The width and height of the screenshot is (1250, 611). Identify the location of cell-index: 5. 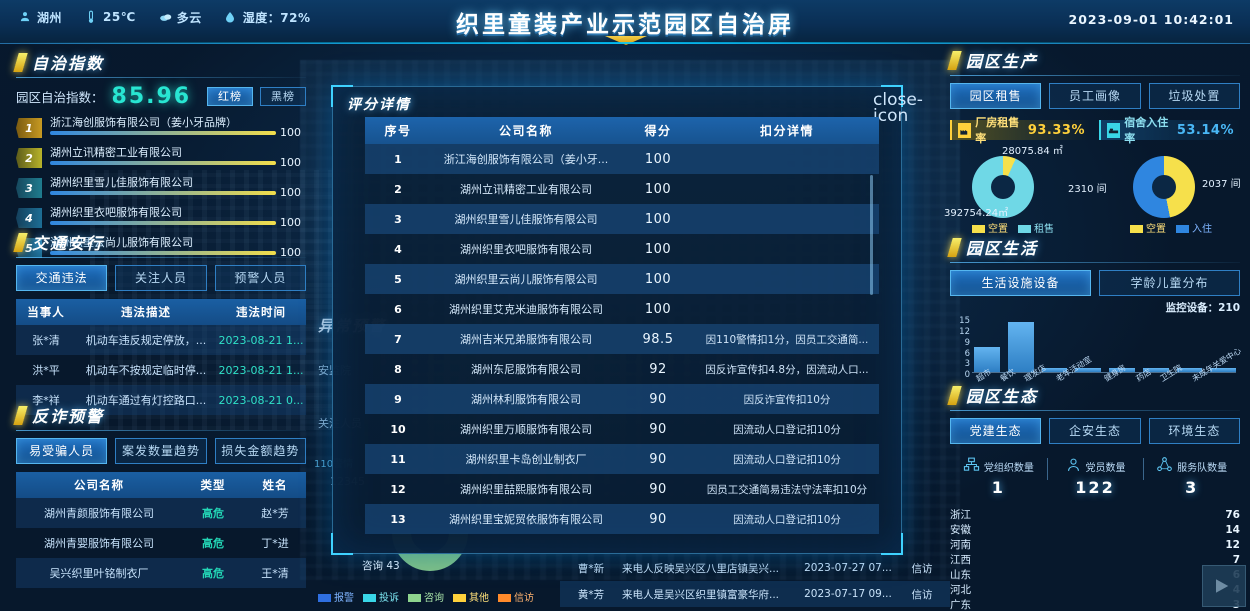
(398, 279).